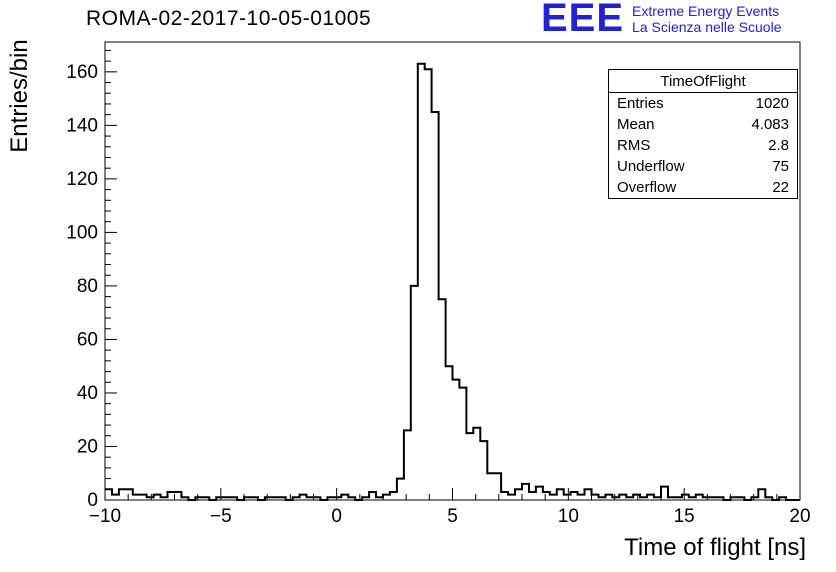  What do you see at coordinates (82, 179) in the screenshot?
I see `y-tick-label: 120` at bounding box center [82, 179].